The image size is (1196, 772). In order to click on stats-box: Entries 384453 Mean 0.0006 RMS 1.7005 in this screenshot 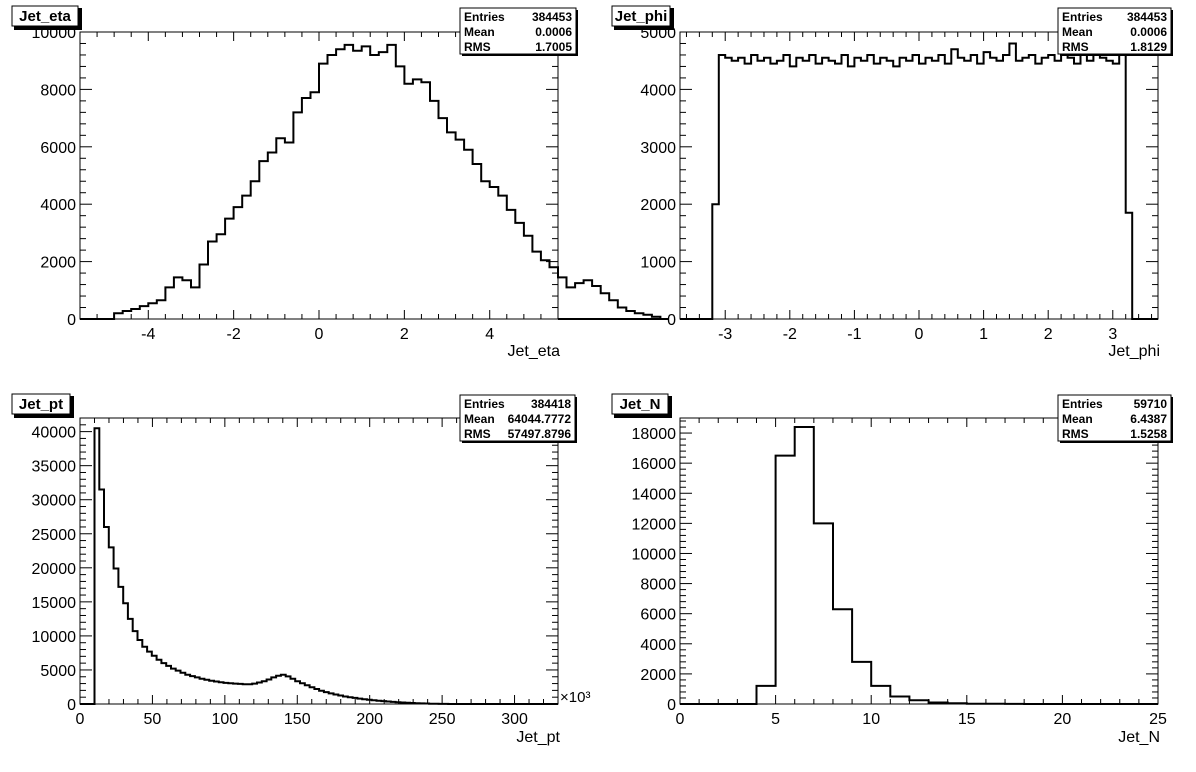, I will do `click(518, 31)`.